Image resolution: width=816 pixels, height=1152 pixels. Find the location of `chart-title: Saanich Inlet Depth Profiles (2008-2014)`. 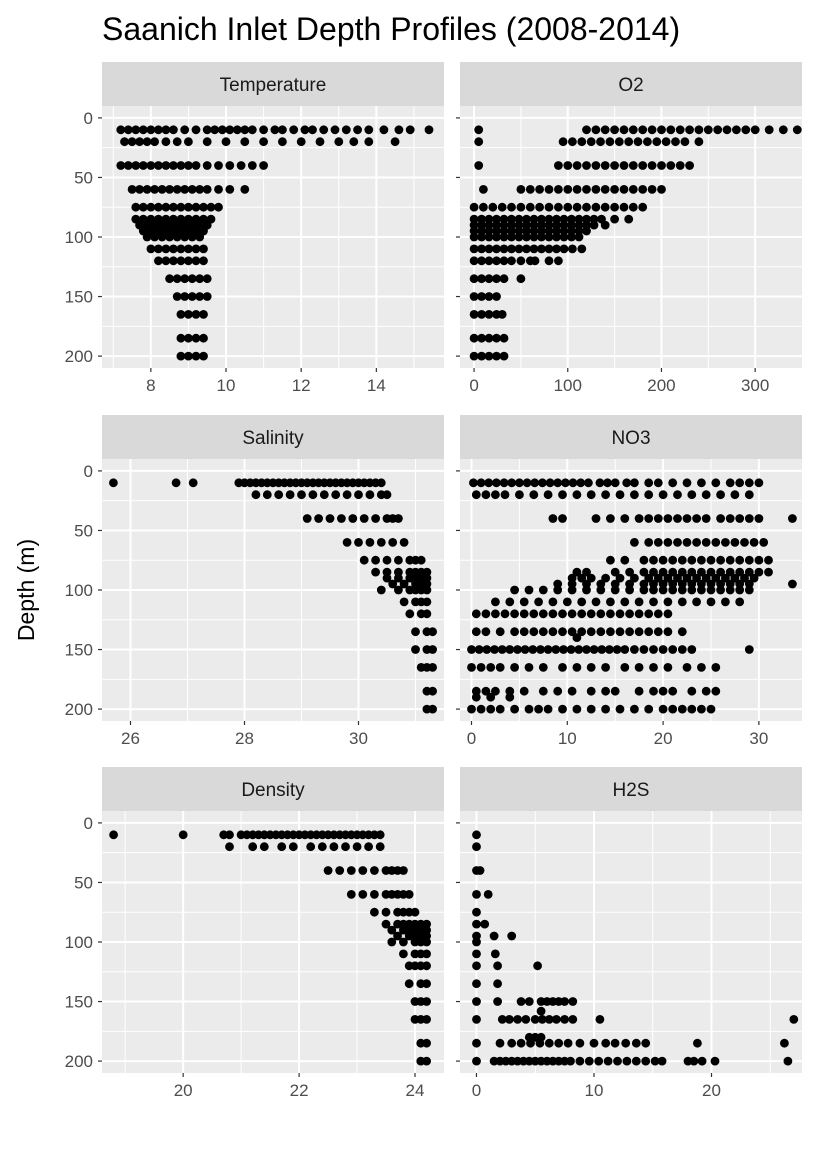

chart-title: Saanich Inlet Depth Profiles (2008-2014) is located at coordinates (391, 29).